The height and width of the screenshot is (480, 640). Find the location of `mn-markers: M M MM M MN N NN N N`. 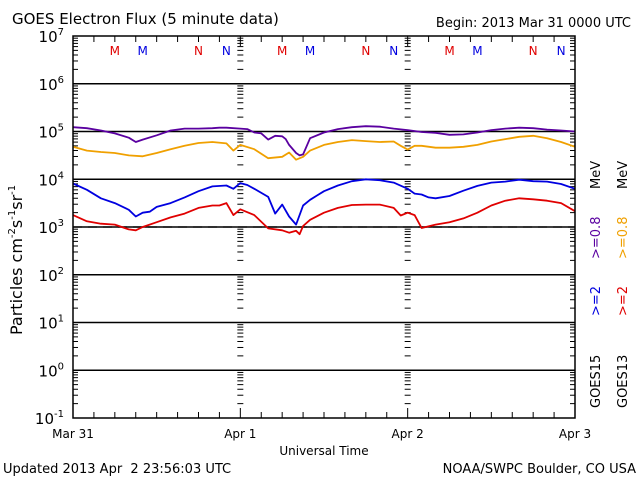

mn-markers: M M MM M MN N NN N N is located at coordinates (338, 51).